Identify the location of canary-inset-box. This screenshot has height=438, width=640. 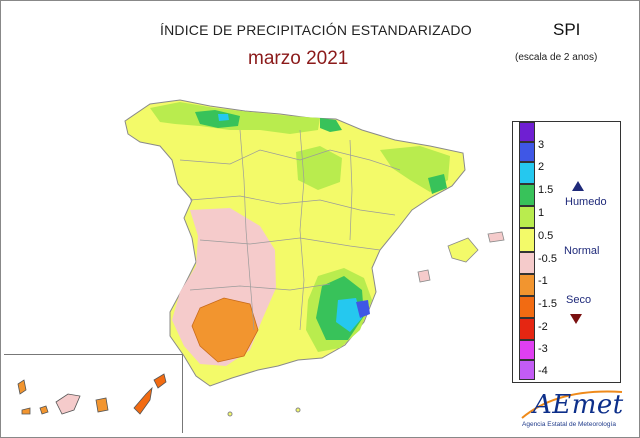
(93, 393).